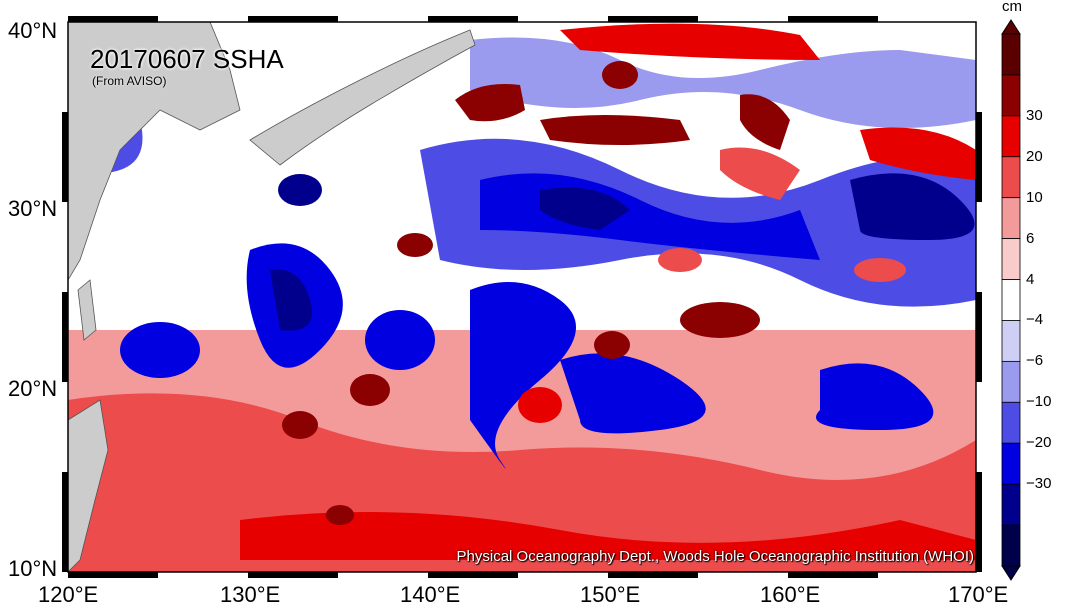 The height and width of the screenshot is (608, 1072). What do you see at coordinates (1035, 320) in the screenshot?
I see `colorbar-level-label: −4` at bounding box center [1035, 320].